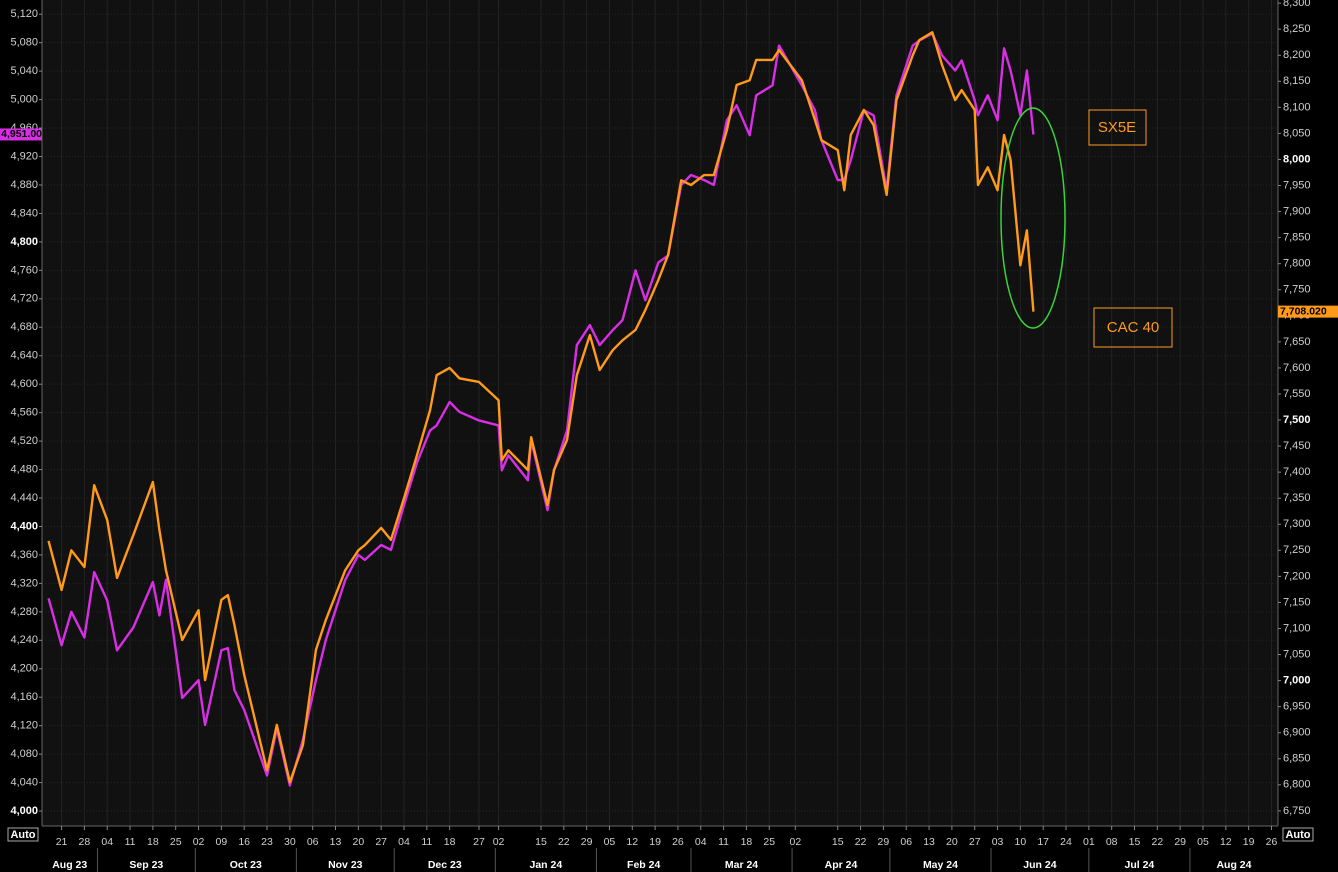 The height and width of the screenshot is (872, 1338). What do you see at coordinates (1297, 394) in the screenshot?
I see `y2-tick-label: 7,550` at bounding box center [1297, 394].